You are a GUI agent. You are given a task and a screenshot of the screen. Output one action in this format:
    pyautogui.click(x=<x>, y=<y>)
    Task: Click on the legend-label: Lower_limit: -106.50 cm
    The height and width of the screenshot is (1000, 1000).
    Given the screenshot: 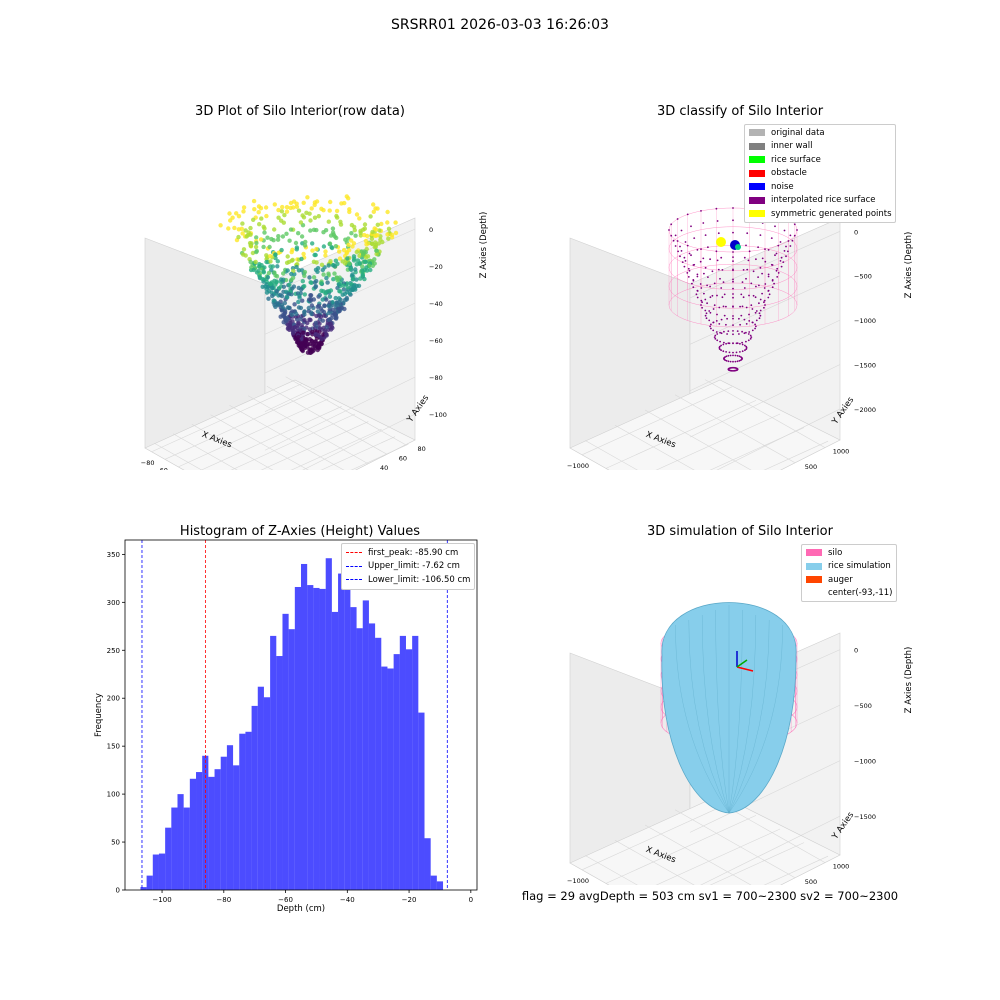 What is the action you would take?
    pyautogui.click(x=419, y=579)
    